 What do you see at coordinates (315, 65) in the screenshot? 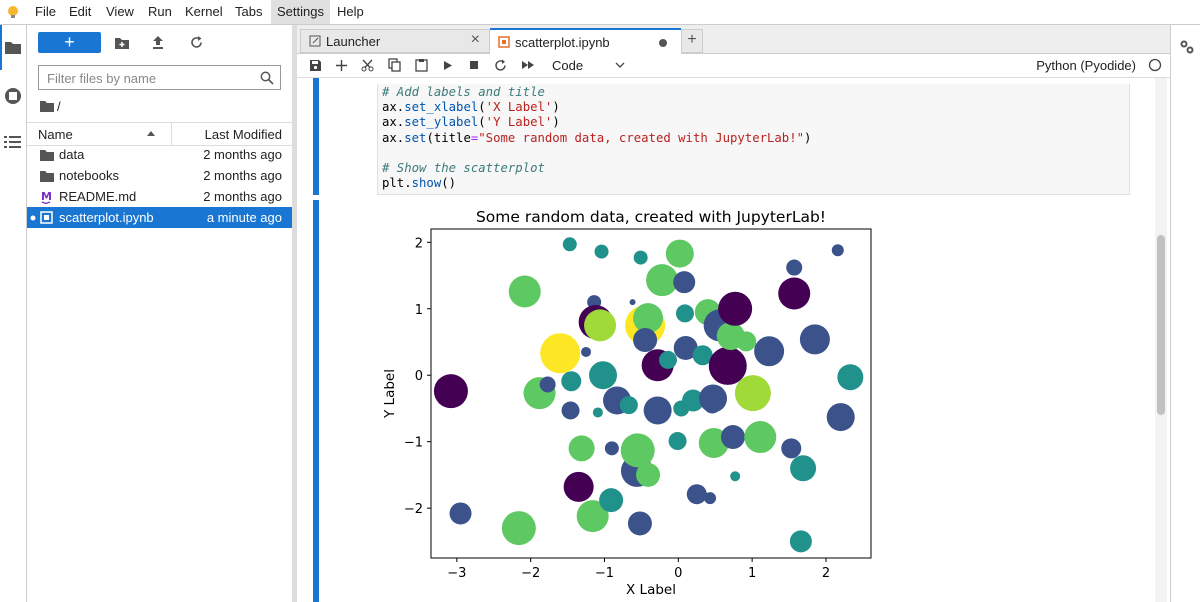
I see `save-button` at bounding box center [315, 65].